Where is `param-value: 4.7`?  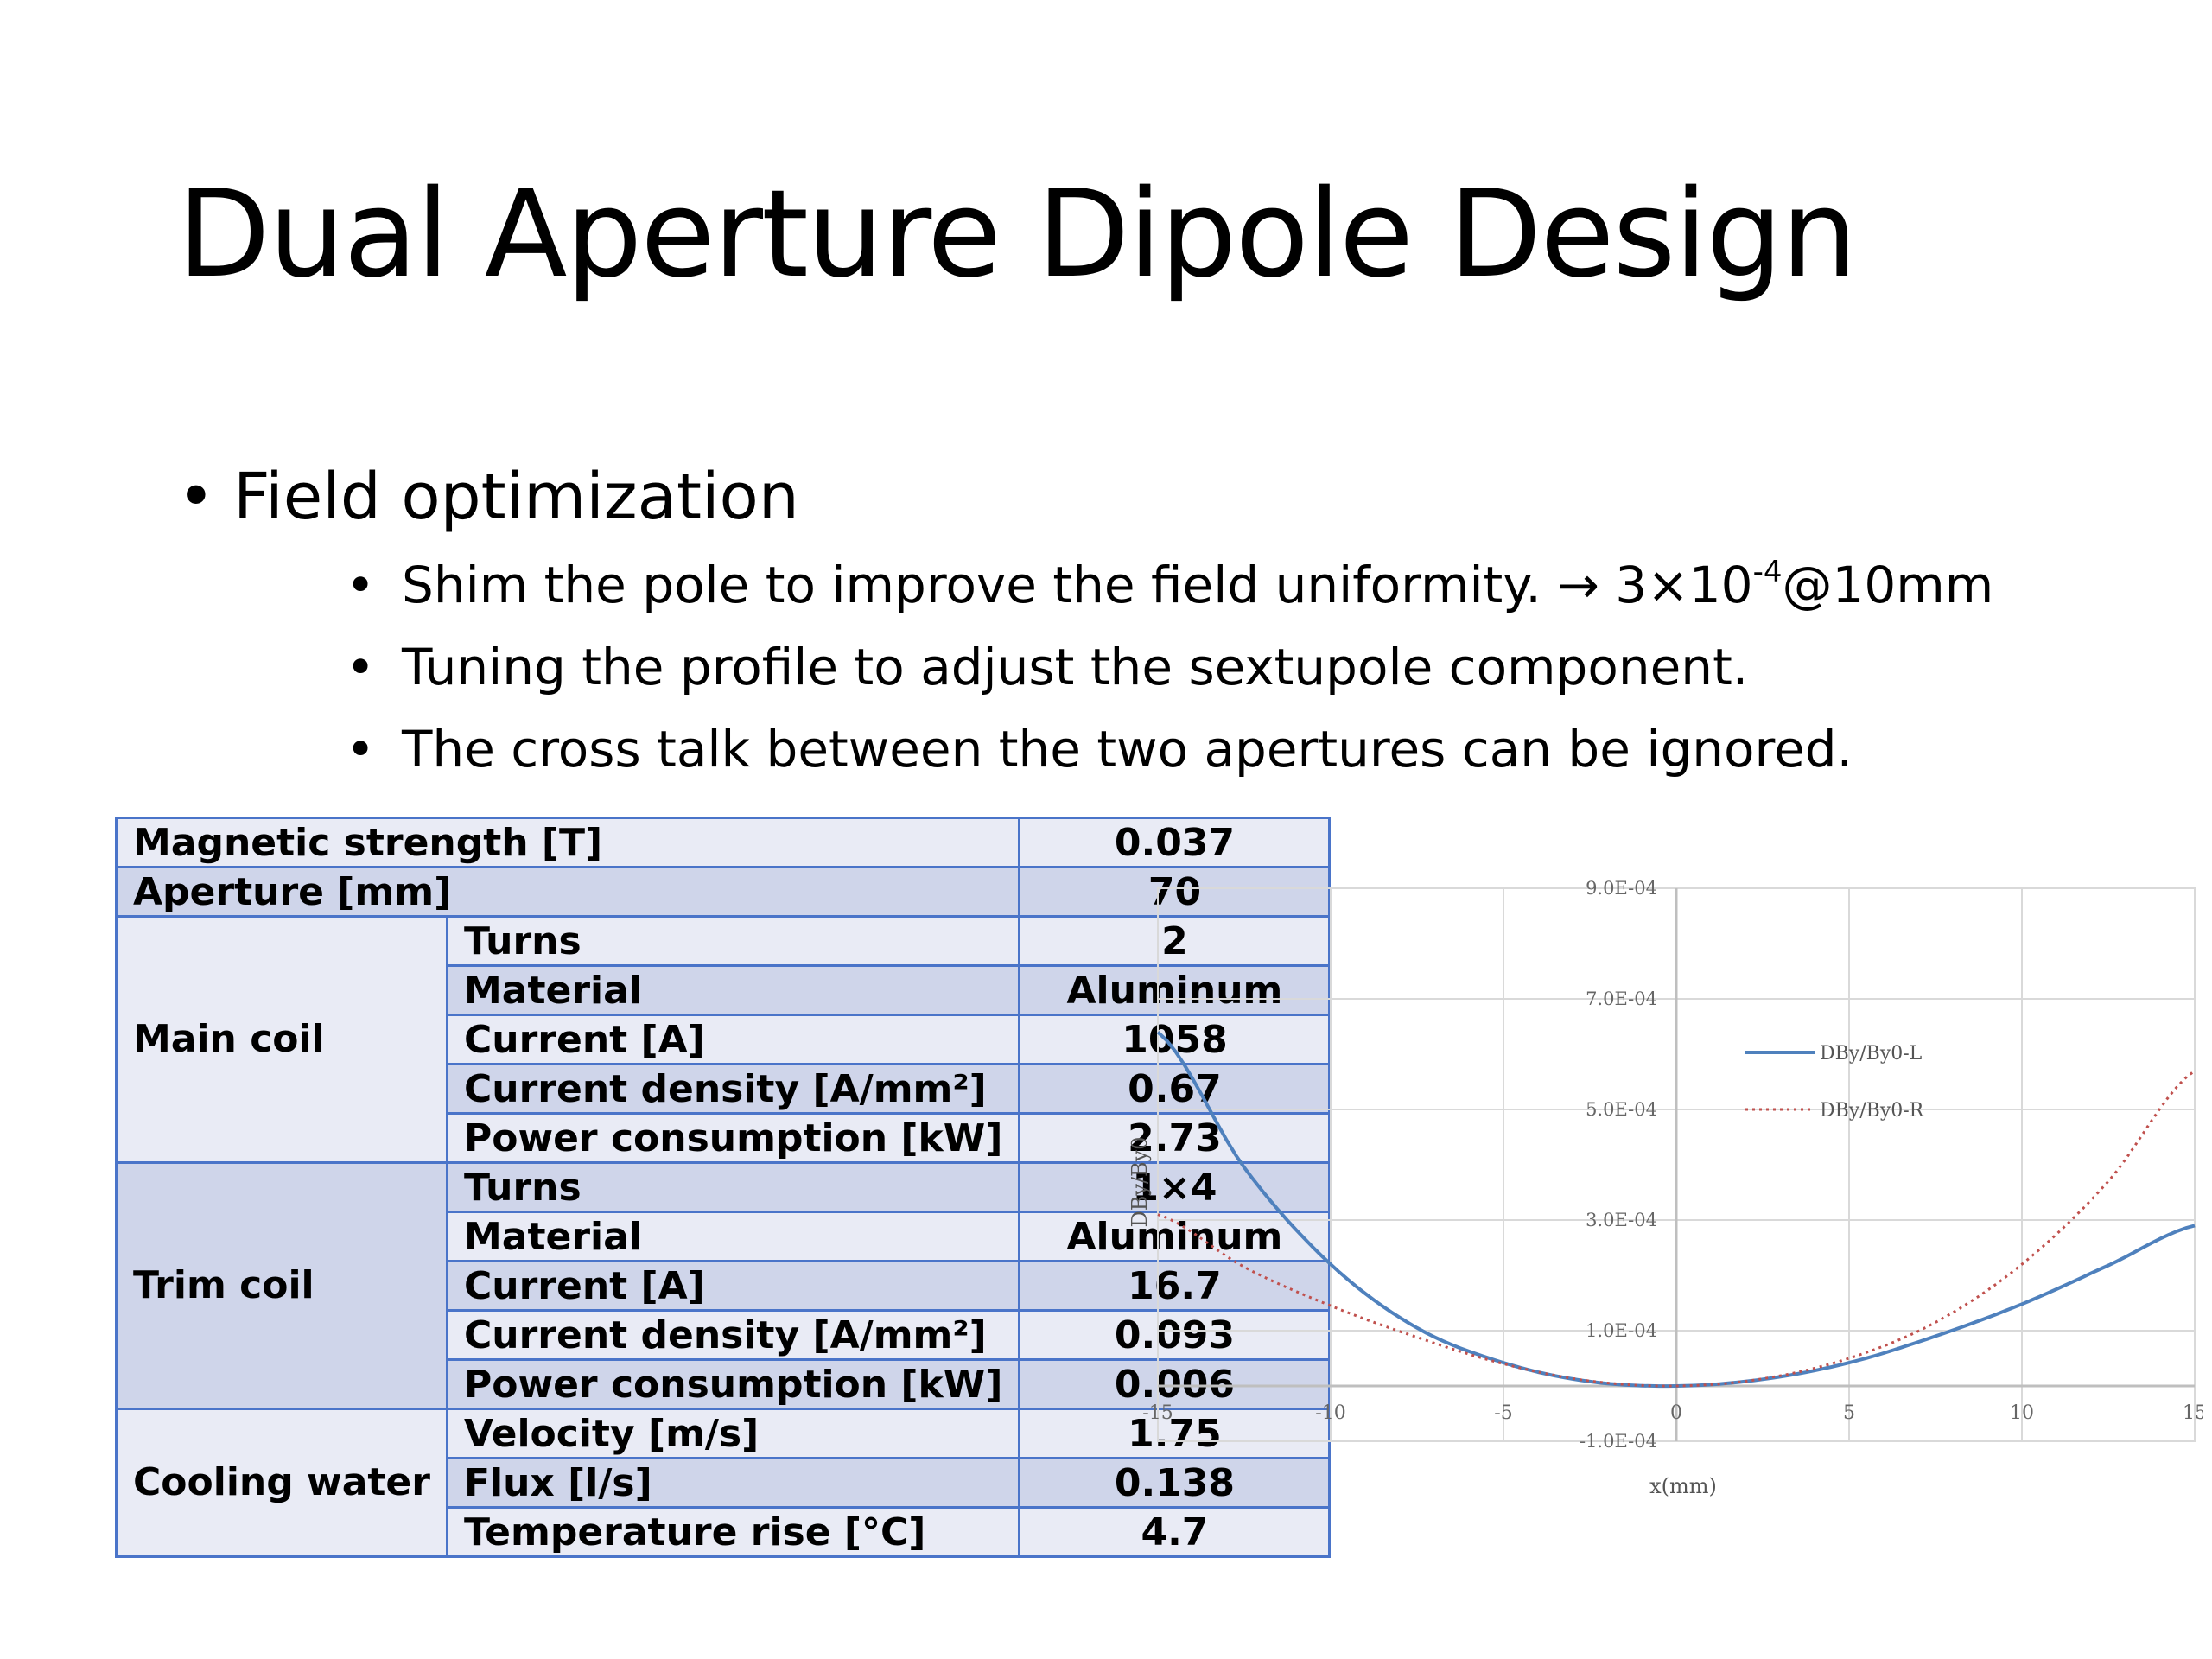
param-value: 4.7 is located at coordinates (1175, 1532).